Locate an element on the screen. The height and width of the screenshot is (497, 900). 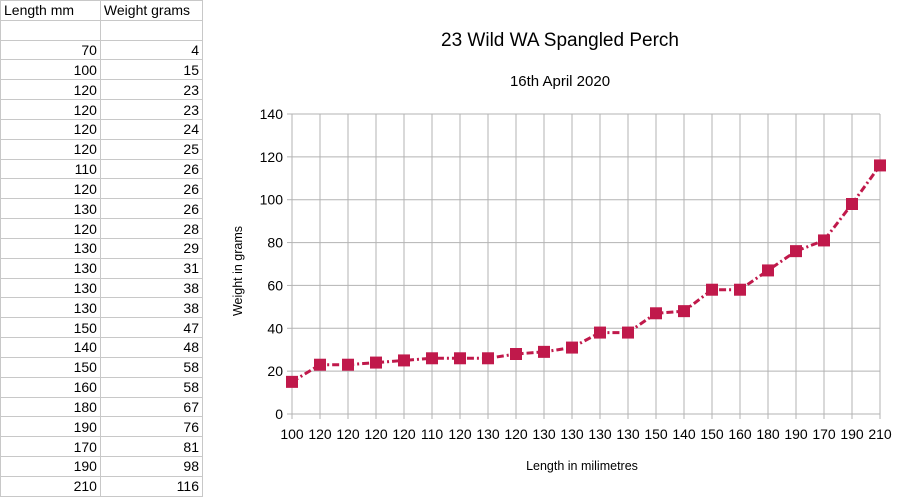
table-row: 100 15 is located at coordinates (102, 70).